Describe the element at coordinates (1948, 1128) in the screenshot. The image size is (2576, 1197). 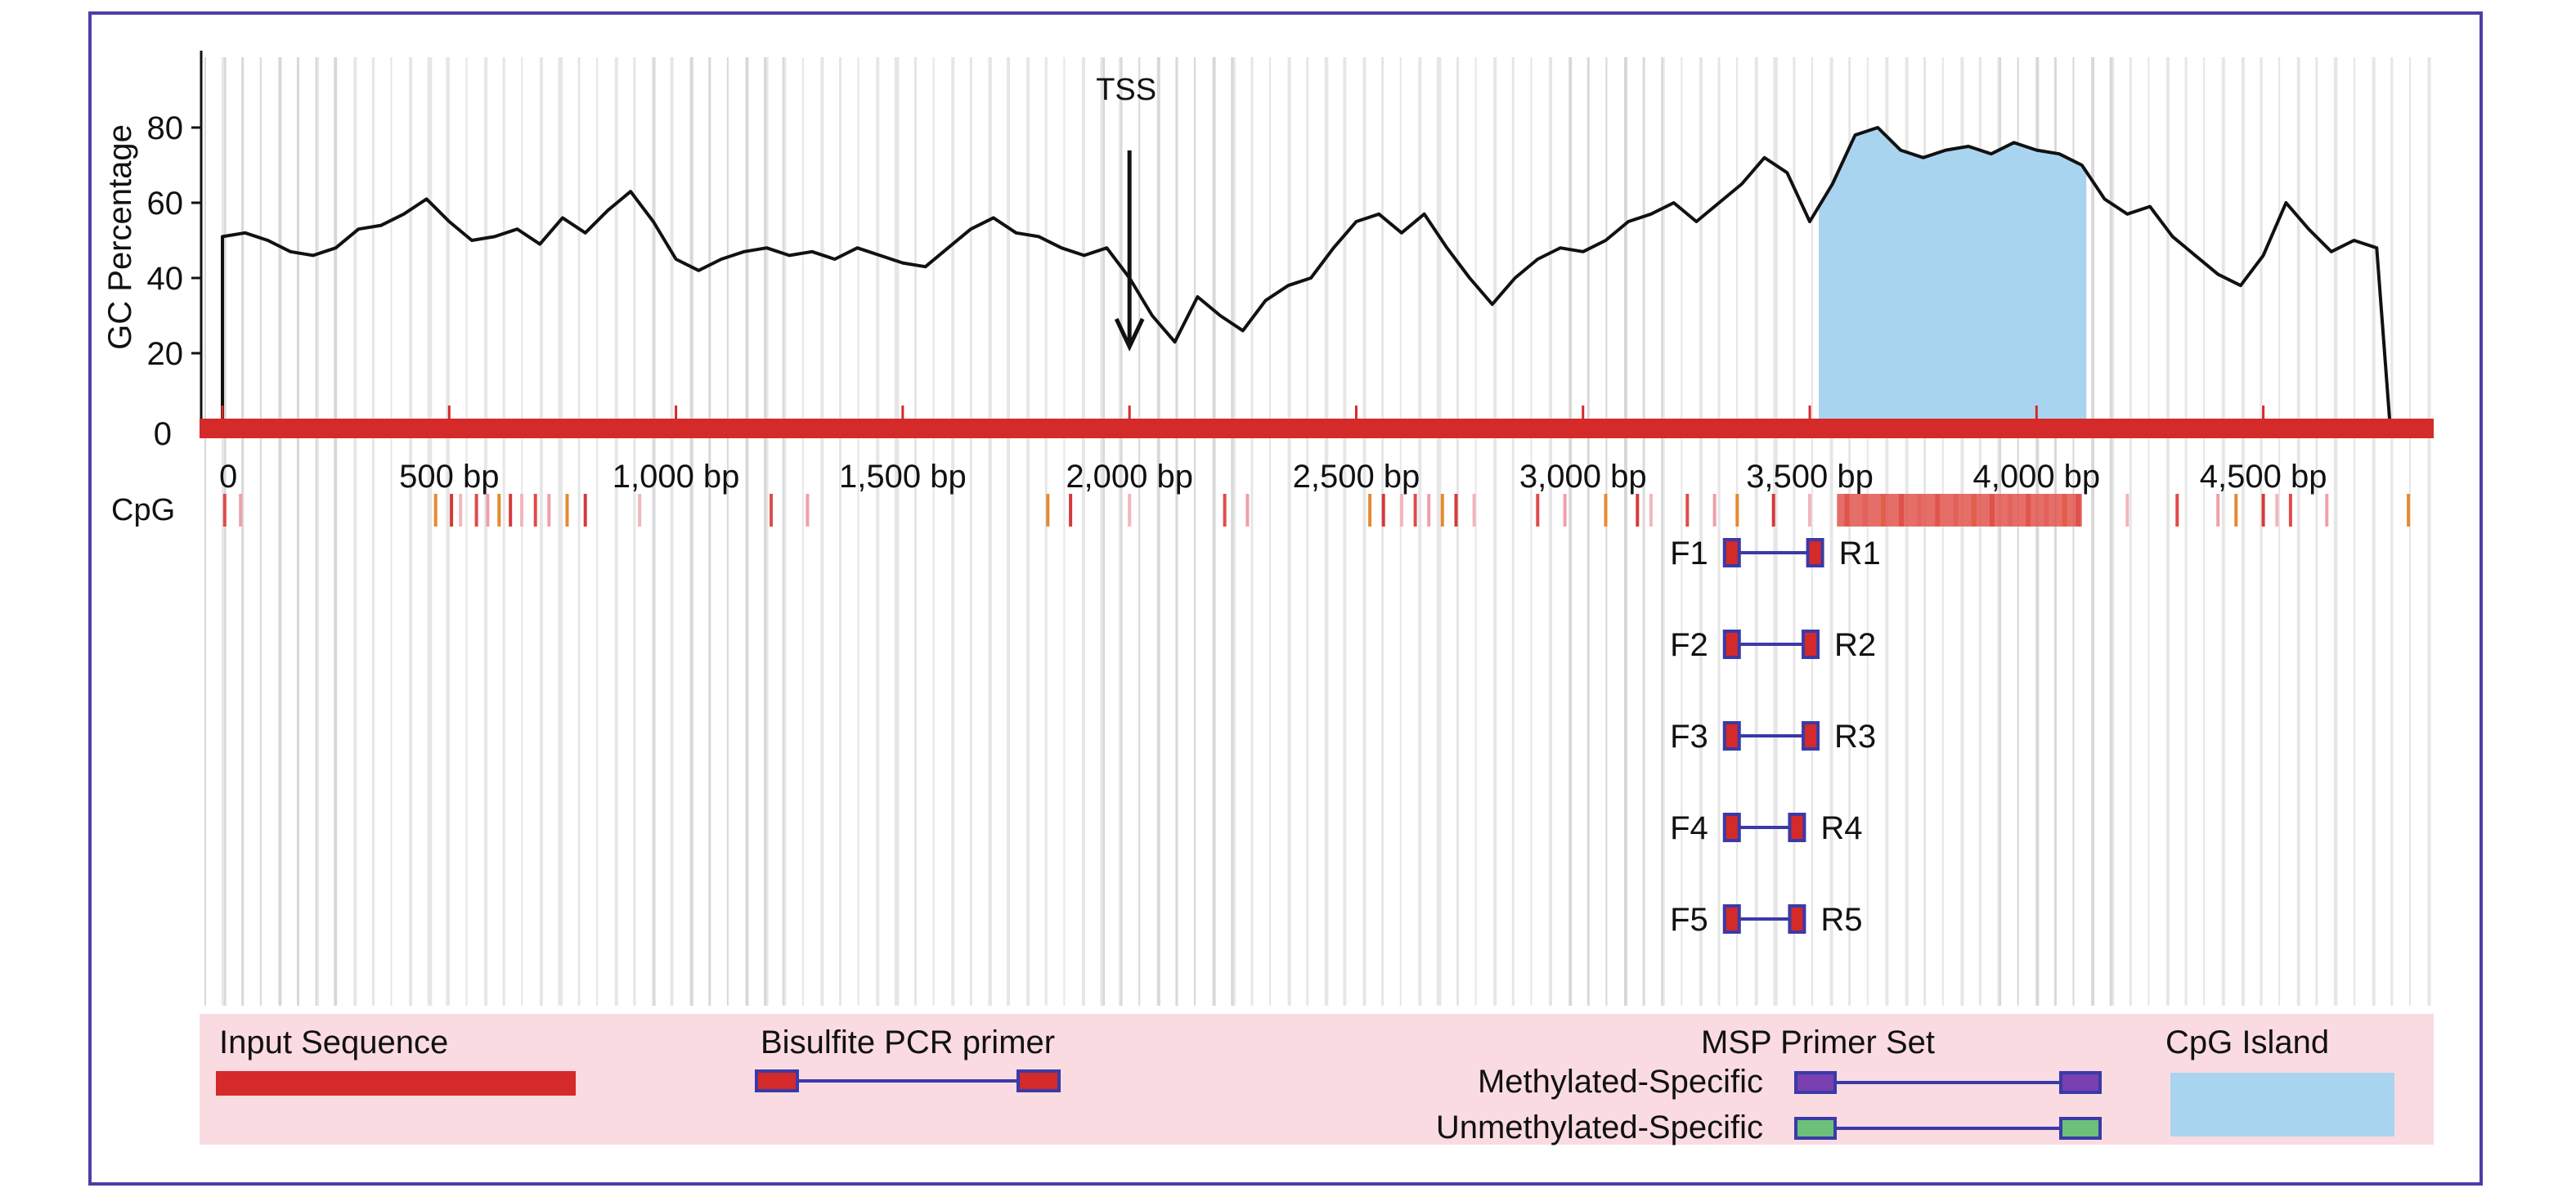
I see `legend-unmethylated-swatch` at that location.